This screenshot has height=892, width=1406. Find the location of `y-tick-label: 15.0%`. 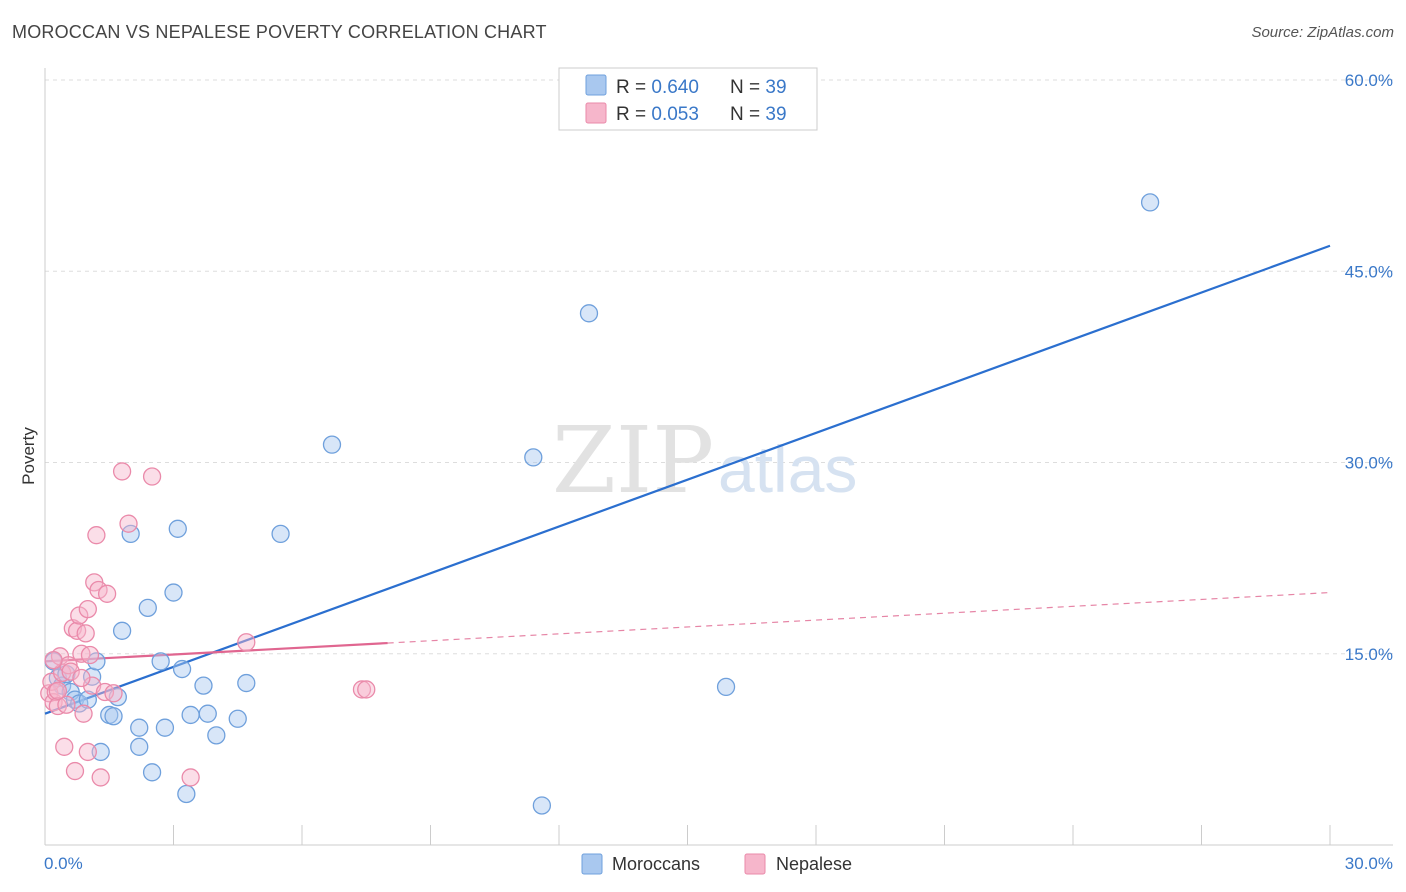

y-tick-label: 15.0% is located at coordinates (1369, 654).